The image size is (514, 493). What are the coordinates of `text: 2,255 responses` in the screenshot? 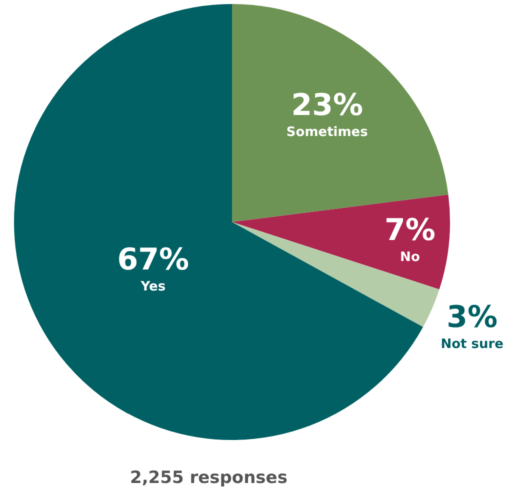 It's located at (209, 478).